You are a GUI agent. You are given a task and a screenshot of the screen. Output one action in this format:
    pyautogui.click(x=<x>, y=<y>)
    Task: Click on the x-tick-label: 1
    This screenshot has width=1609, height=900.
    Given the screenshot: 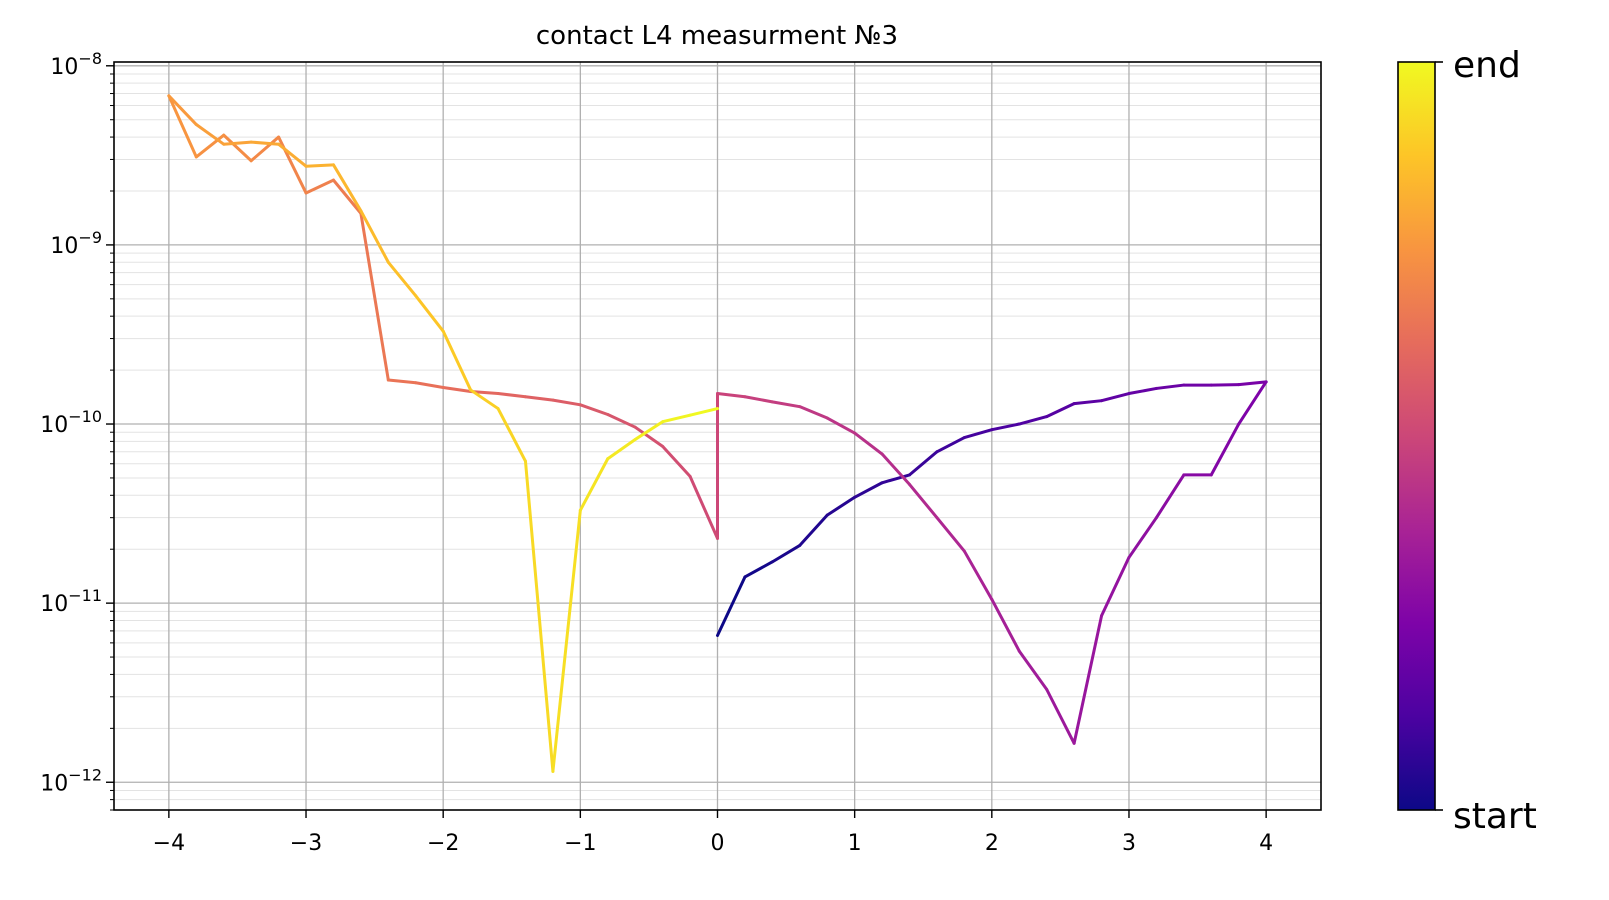 What is the action you would take?
    pyautogui.click(x=855, y=843)
    